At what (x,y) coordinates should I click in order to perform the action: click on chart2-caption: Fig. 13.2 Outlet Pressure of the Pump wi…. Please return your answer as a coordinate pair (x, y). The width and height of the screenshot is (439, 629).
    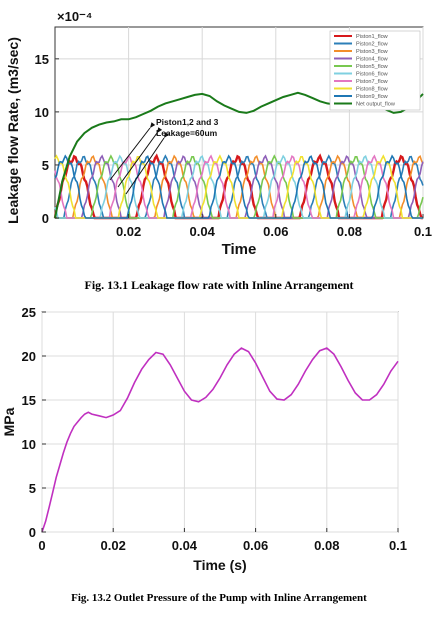
    Looking at the image, I should click on (219, 598).